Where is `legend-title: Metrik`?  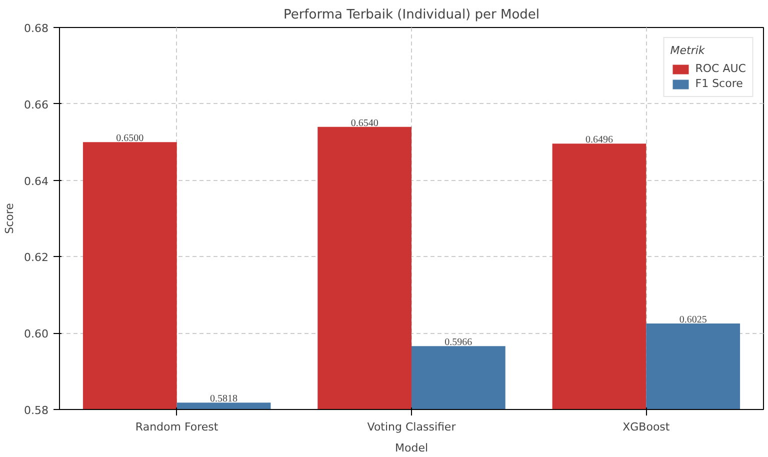 legend-title: Metrik is located at coordinates (688, 50).